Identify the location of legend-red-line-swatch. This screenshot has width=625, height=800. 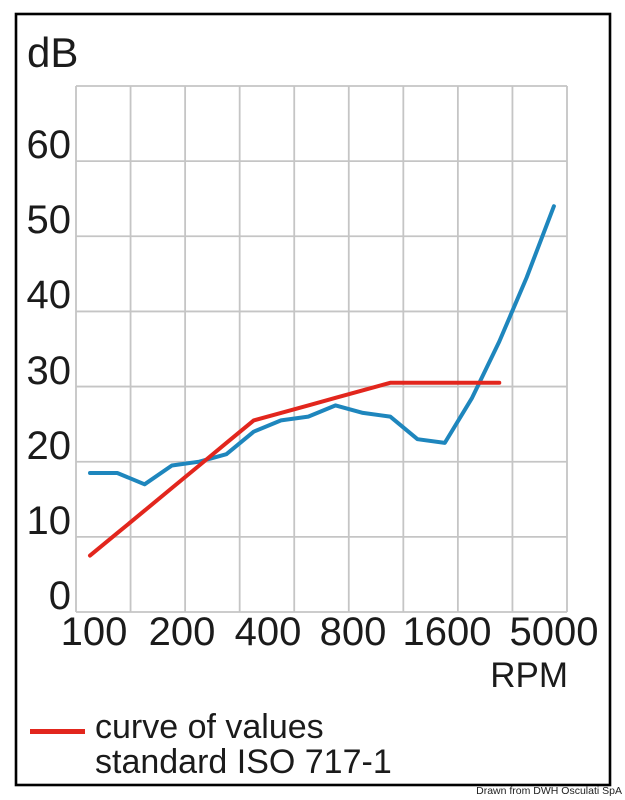
(57, 731).